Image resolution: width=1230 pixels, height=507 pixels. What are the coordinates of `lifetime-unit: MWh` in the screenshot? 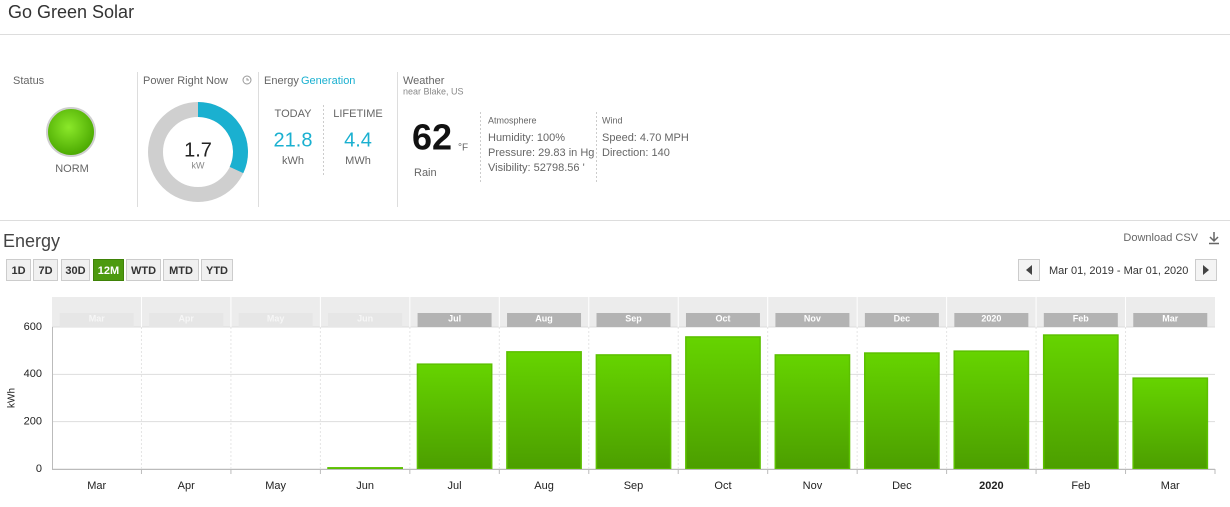 It's located at (358, 161).